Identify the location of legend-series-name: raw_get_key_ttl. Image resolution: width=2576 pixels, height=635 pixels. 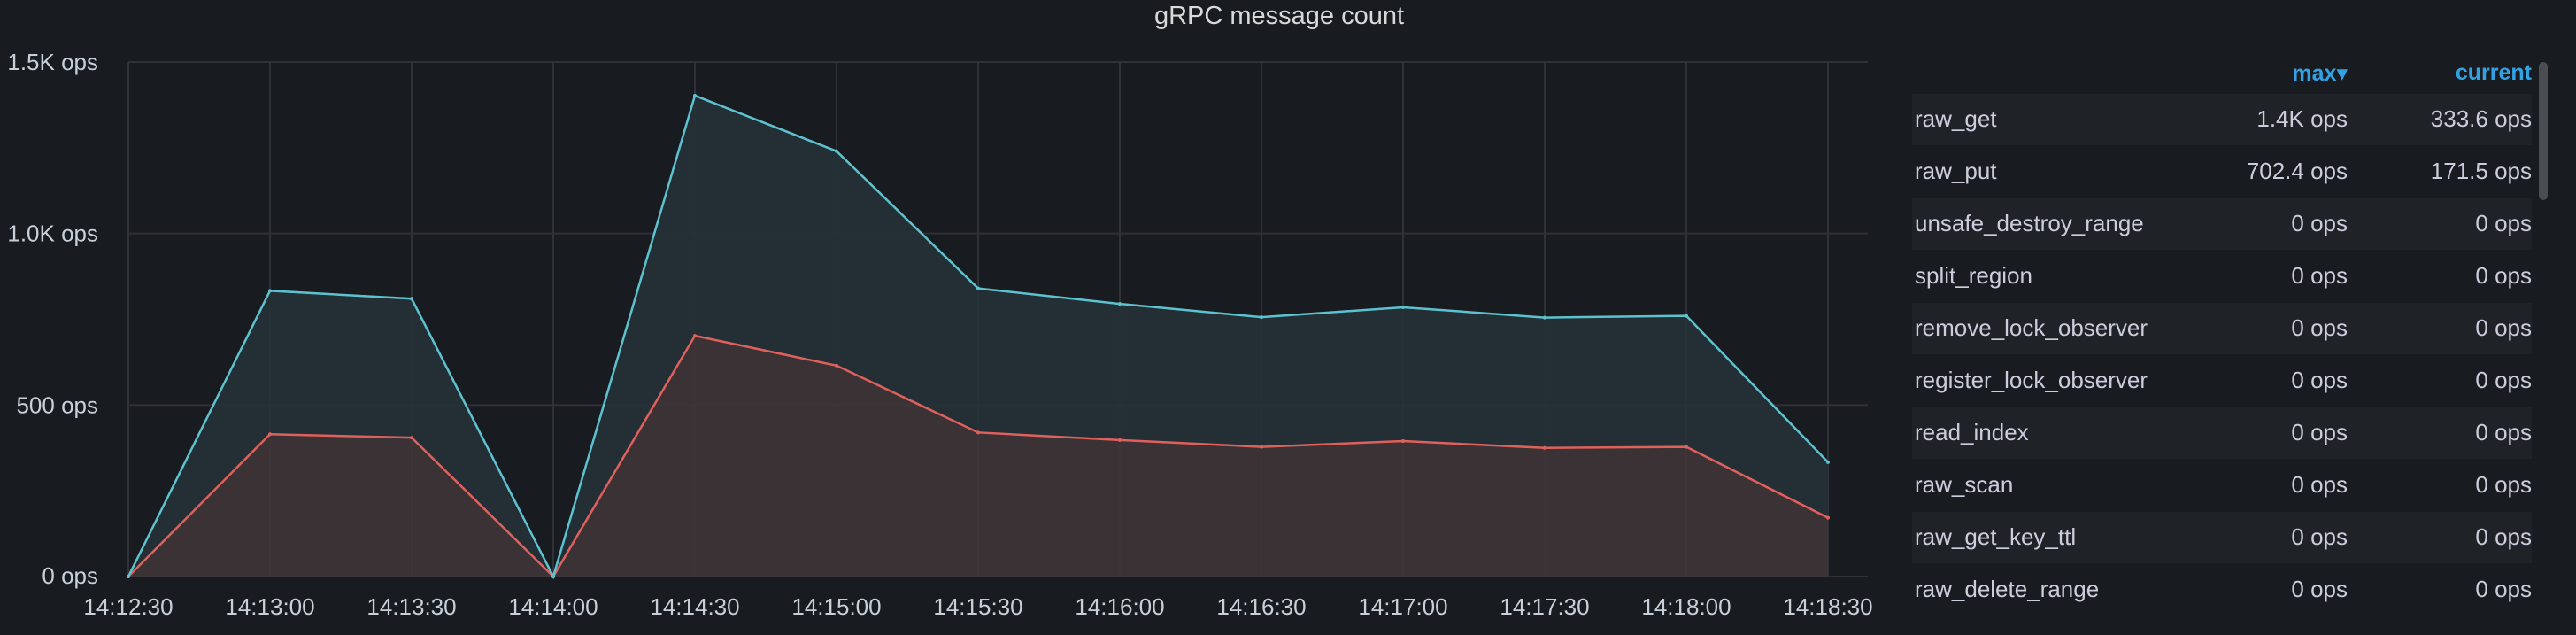
(1996, 537).